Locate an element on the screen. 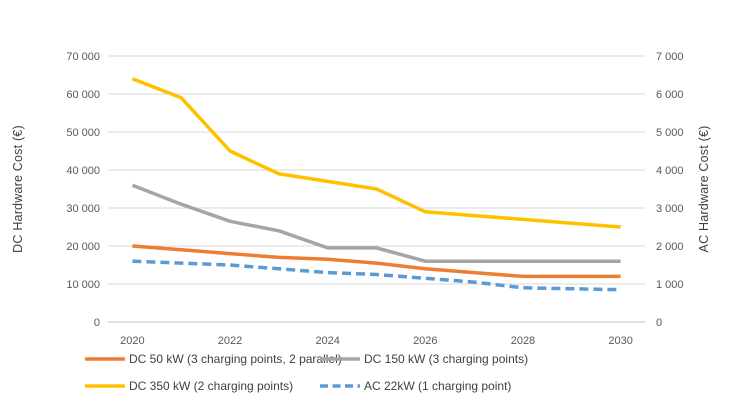 The width and height of the screenshot is (735, 410). left-tick-label: 0 is located at coordinates (97, 323).